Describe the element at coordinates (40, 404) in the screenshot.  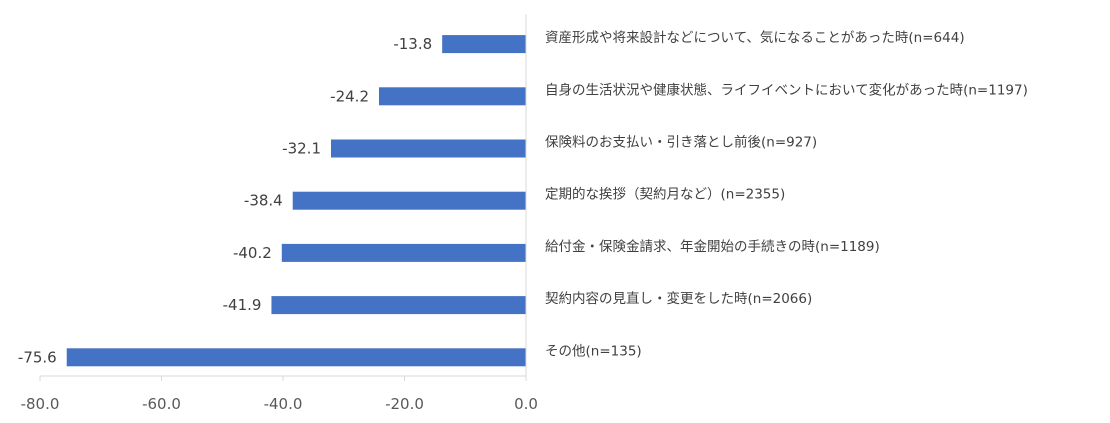
I see `x-tick-label: -80.0` at that location.